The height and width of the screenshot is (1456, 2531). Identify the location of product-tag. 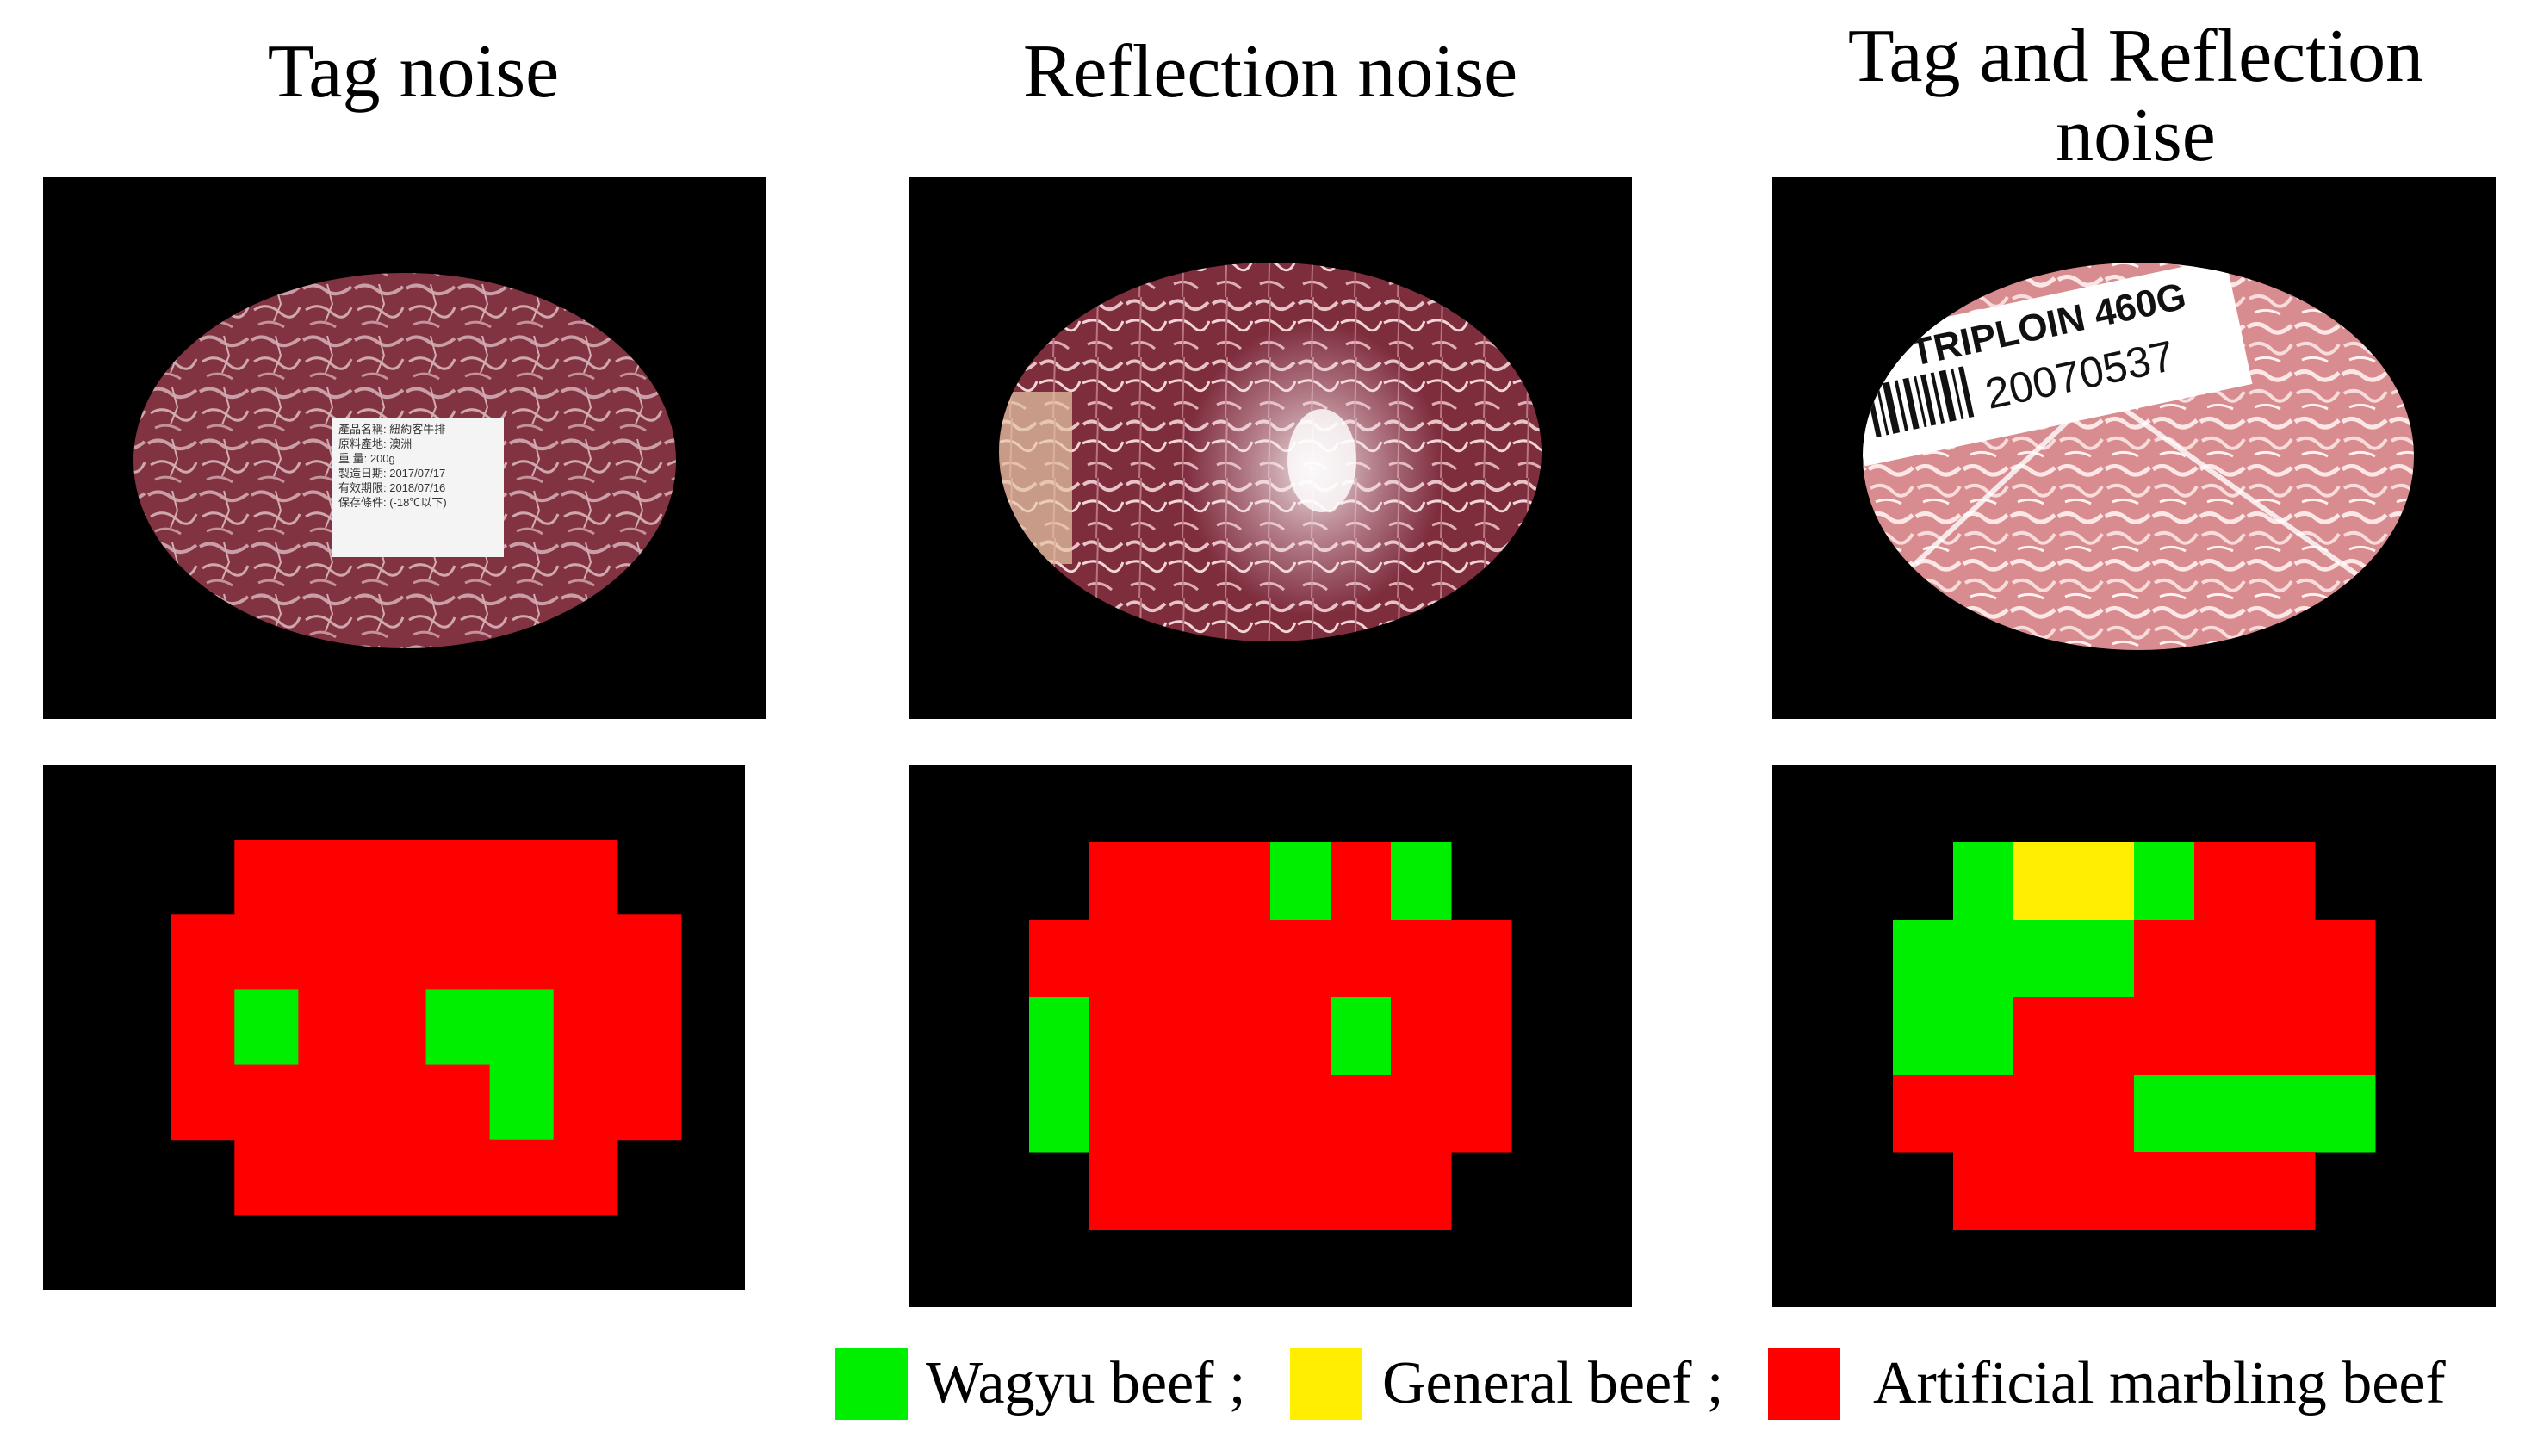
(418, 488).